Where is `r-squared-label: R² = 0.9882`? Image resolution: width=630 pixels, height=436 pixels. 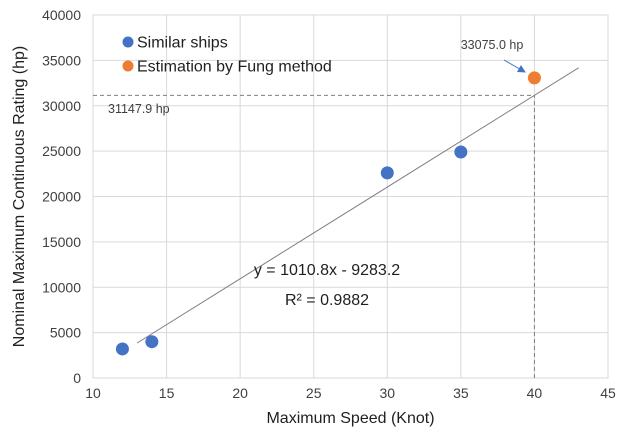
r-squared-label: R² = 0.9882 is located at coordinates (327, 300).